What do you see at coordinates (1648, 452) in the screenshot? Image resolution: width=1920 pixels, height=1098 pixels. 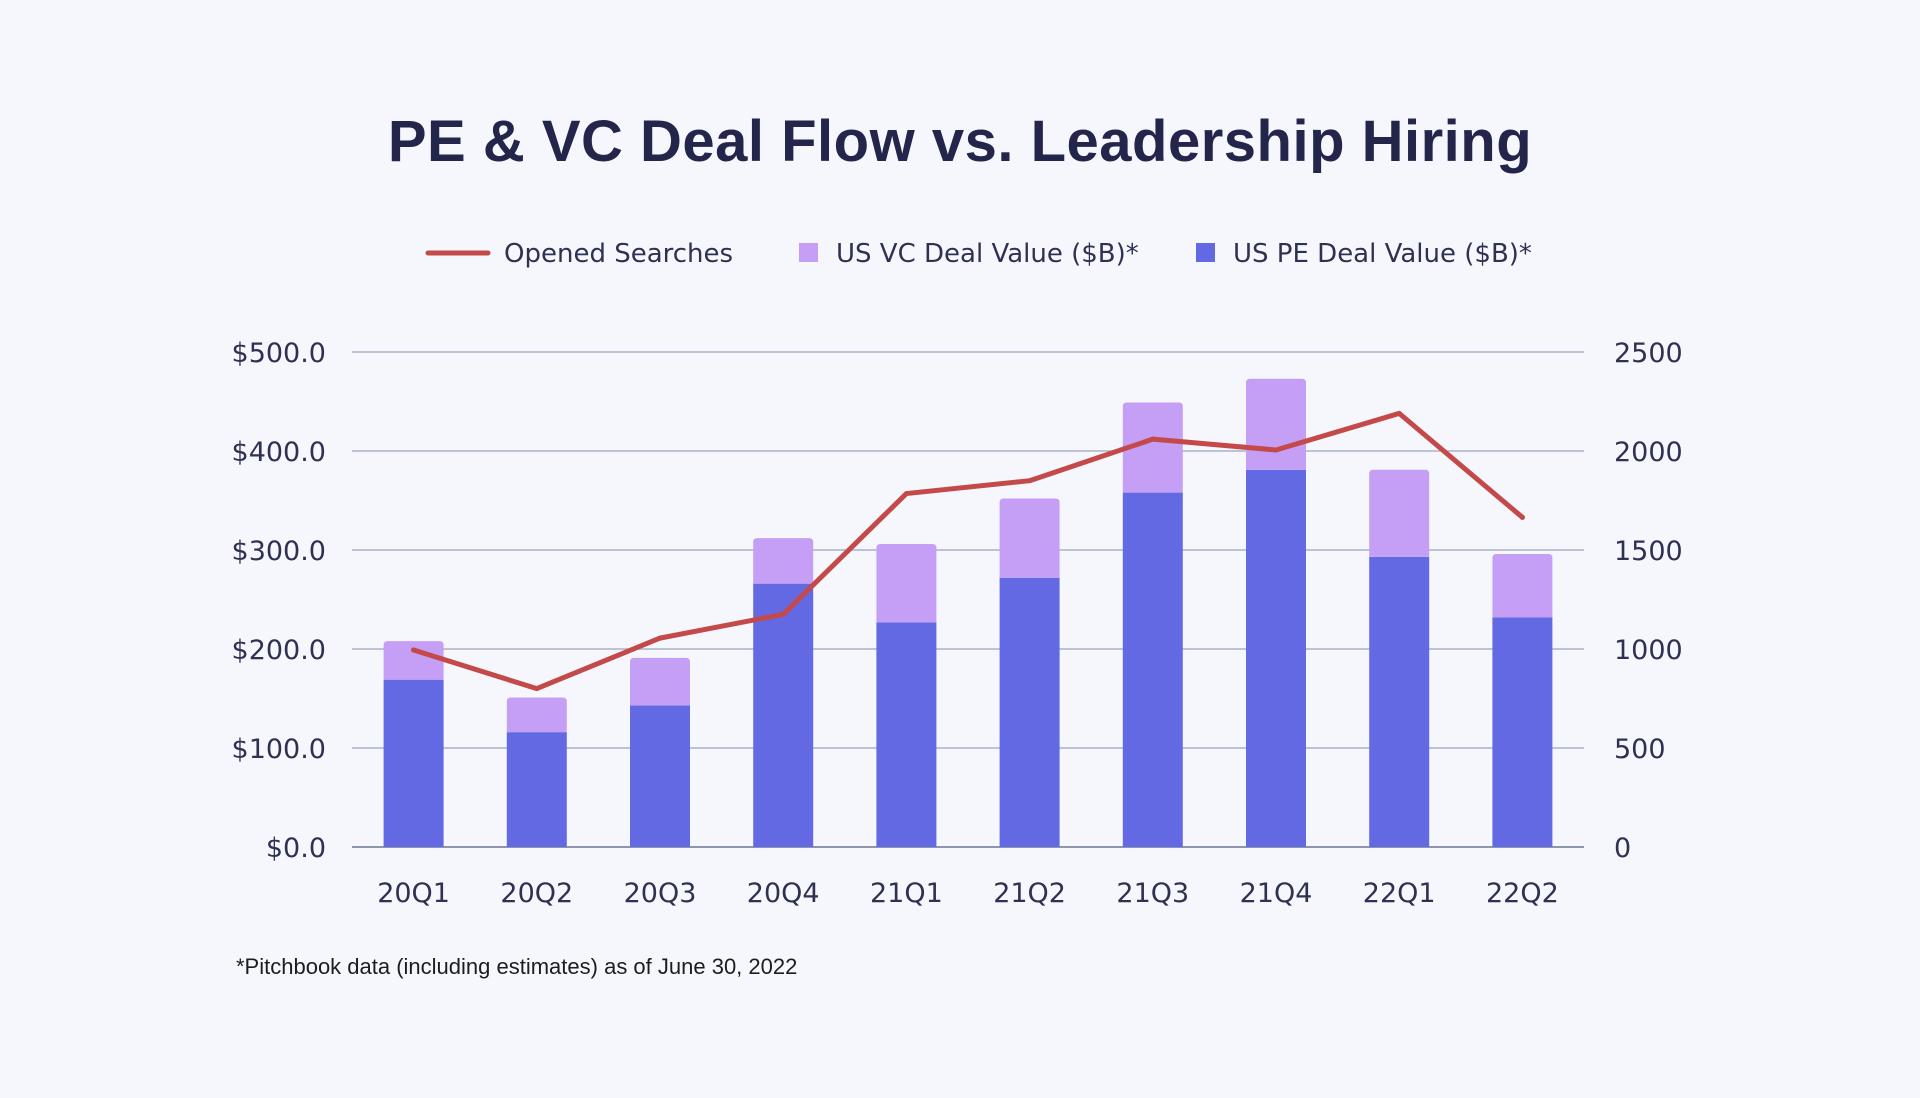 I see `y-right-tick-label: 2000` at bounding box center [1648, 452].